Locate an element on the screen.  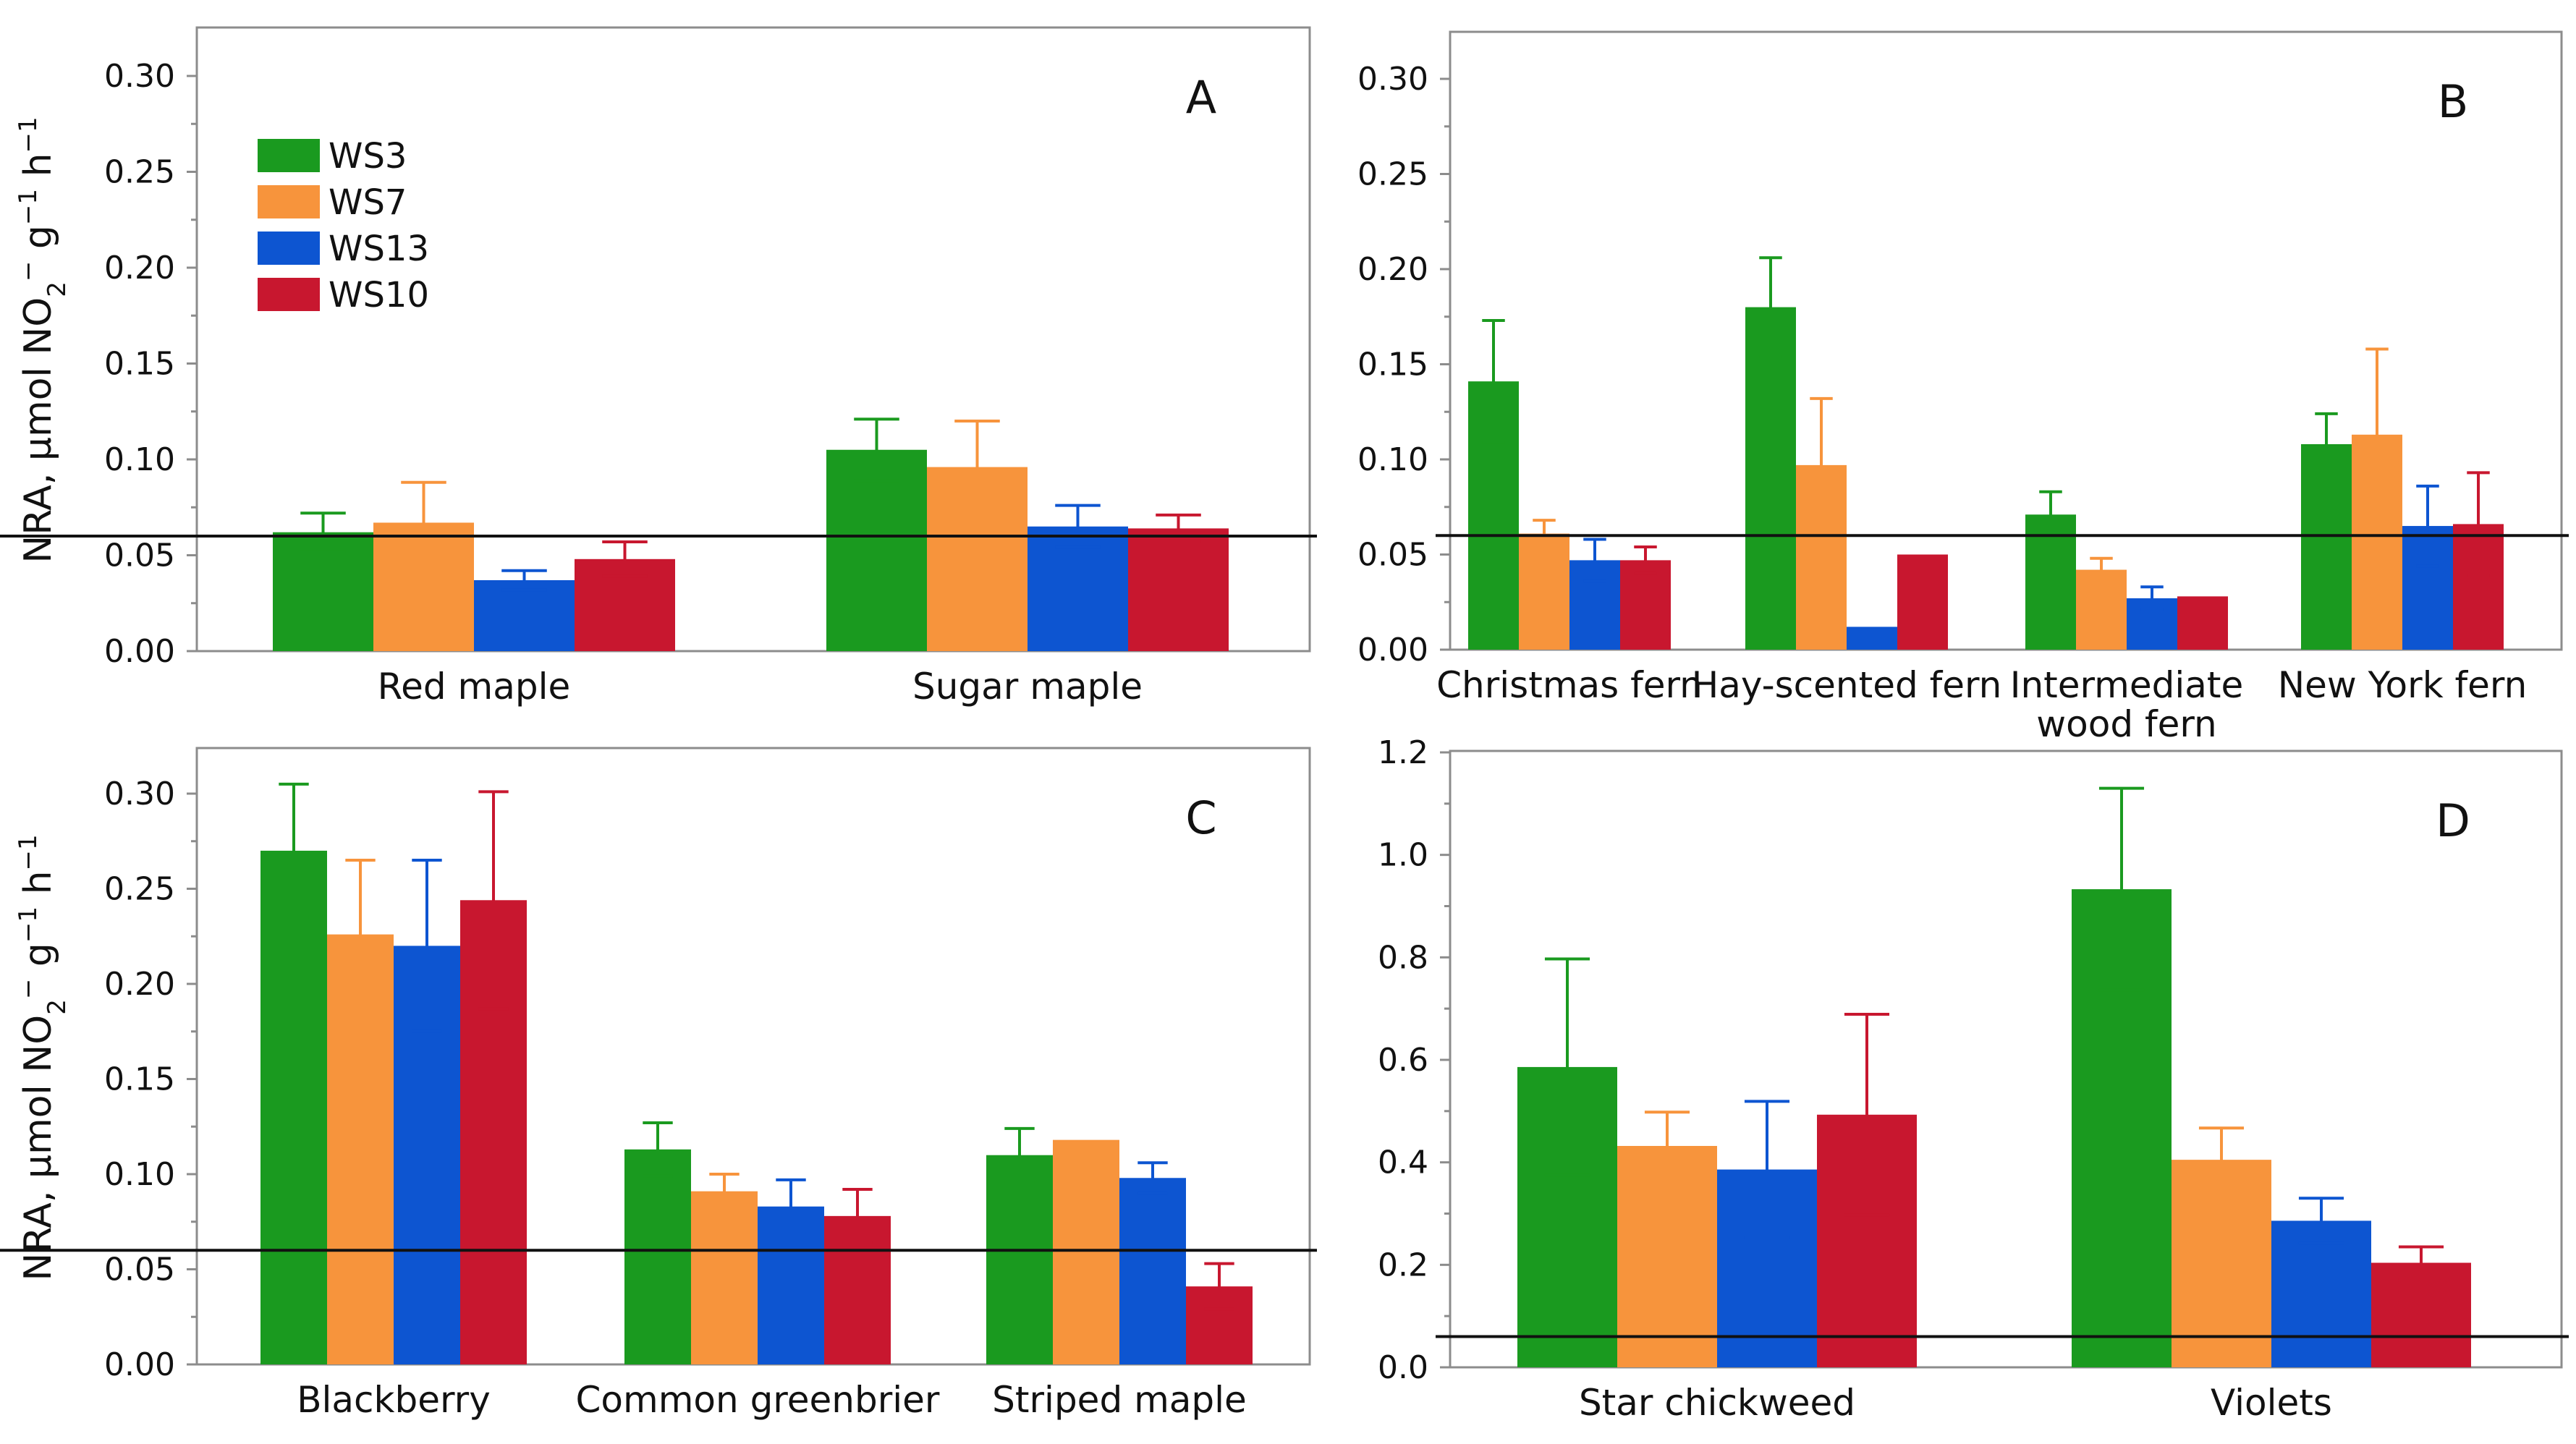
panel-letter: C is located at coordinates (1200, 817).